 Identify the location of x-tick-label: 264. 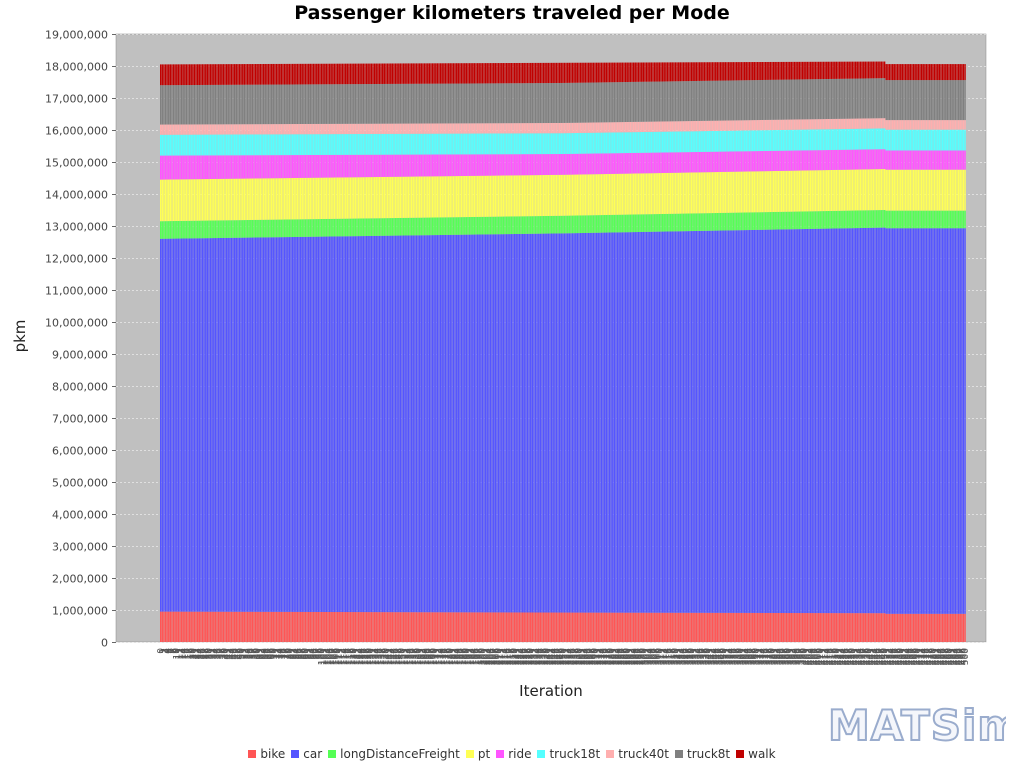
(586, 656).